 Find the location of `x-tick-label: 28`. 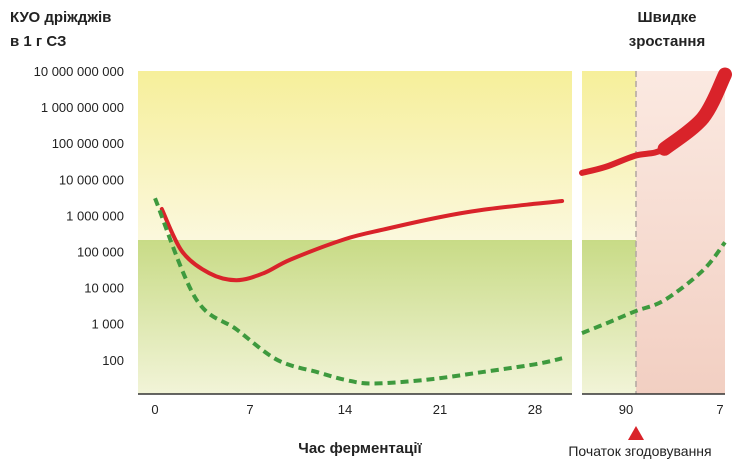

x-tick-label: 28 is located at coordinates (535, 409).